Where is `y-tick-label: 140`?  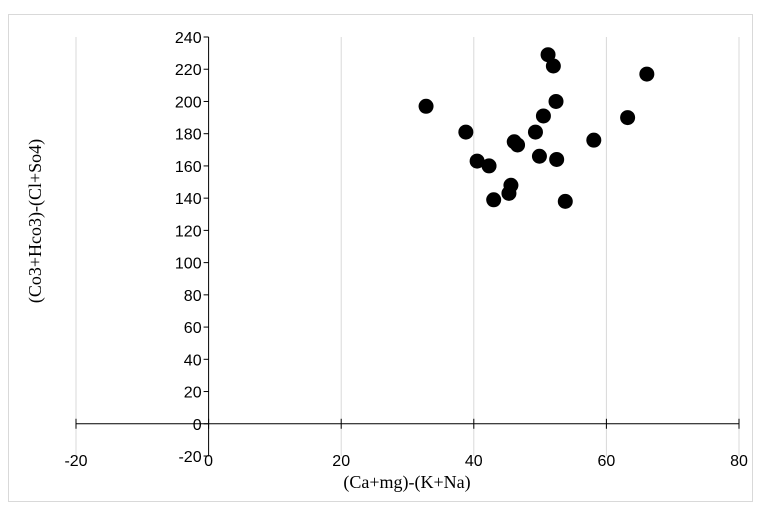
y-tick-label: 140 is located at coordinates (188, 199).